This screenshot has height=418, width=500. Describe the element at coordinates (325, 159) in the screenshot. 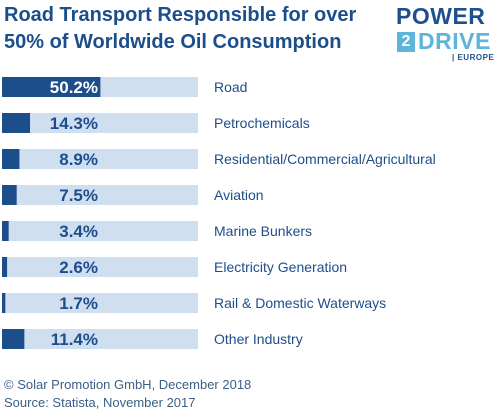

I see `category-label: Residential/Commercial/Agricultural` at that location.